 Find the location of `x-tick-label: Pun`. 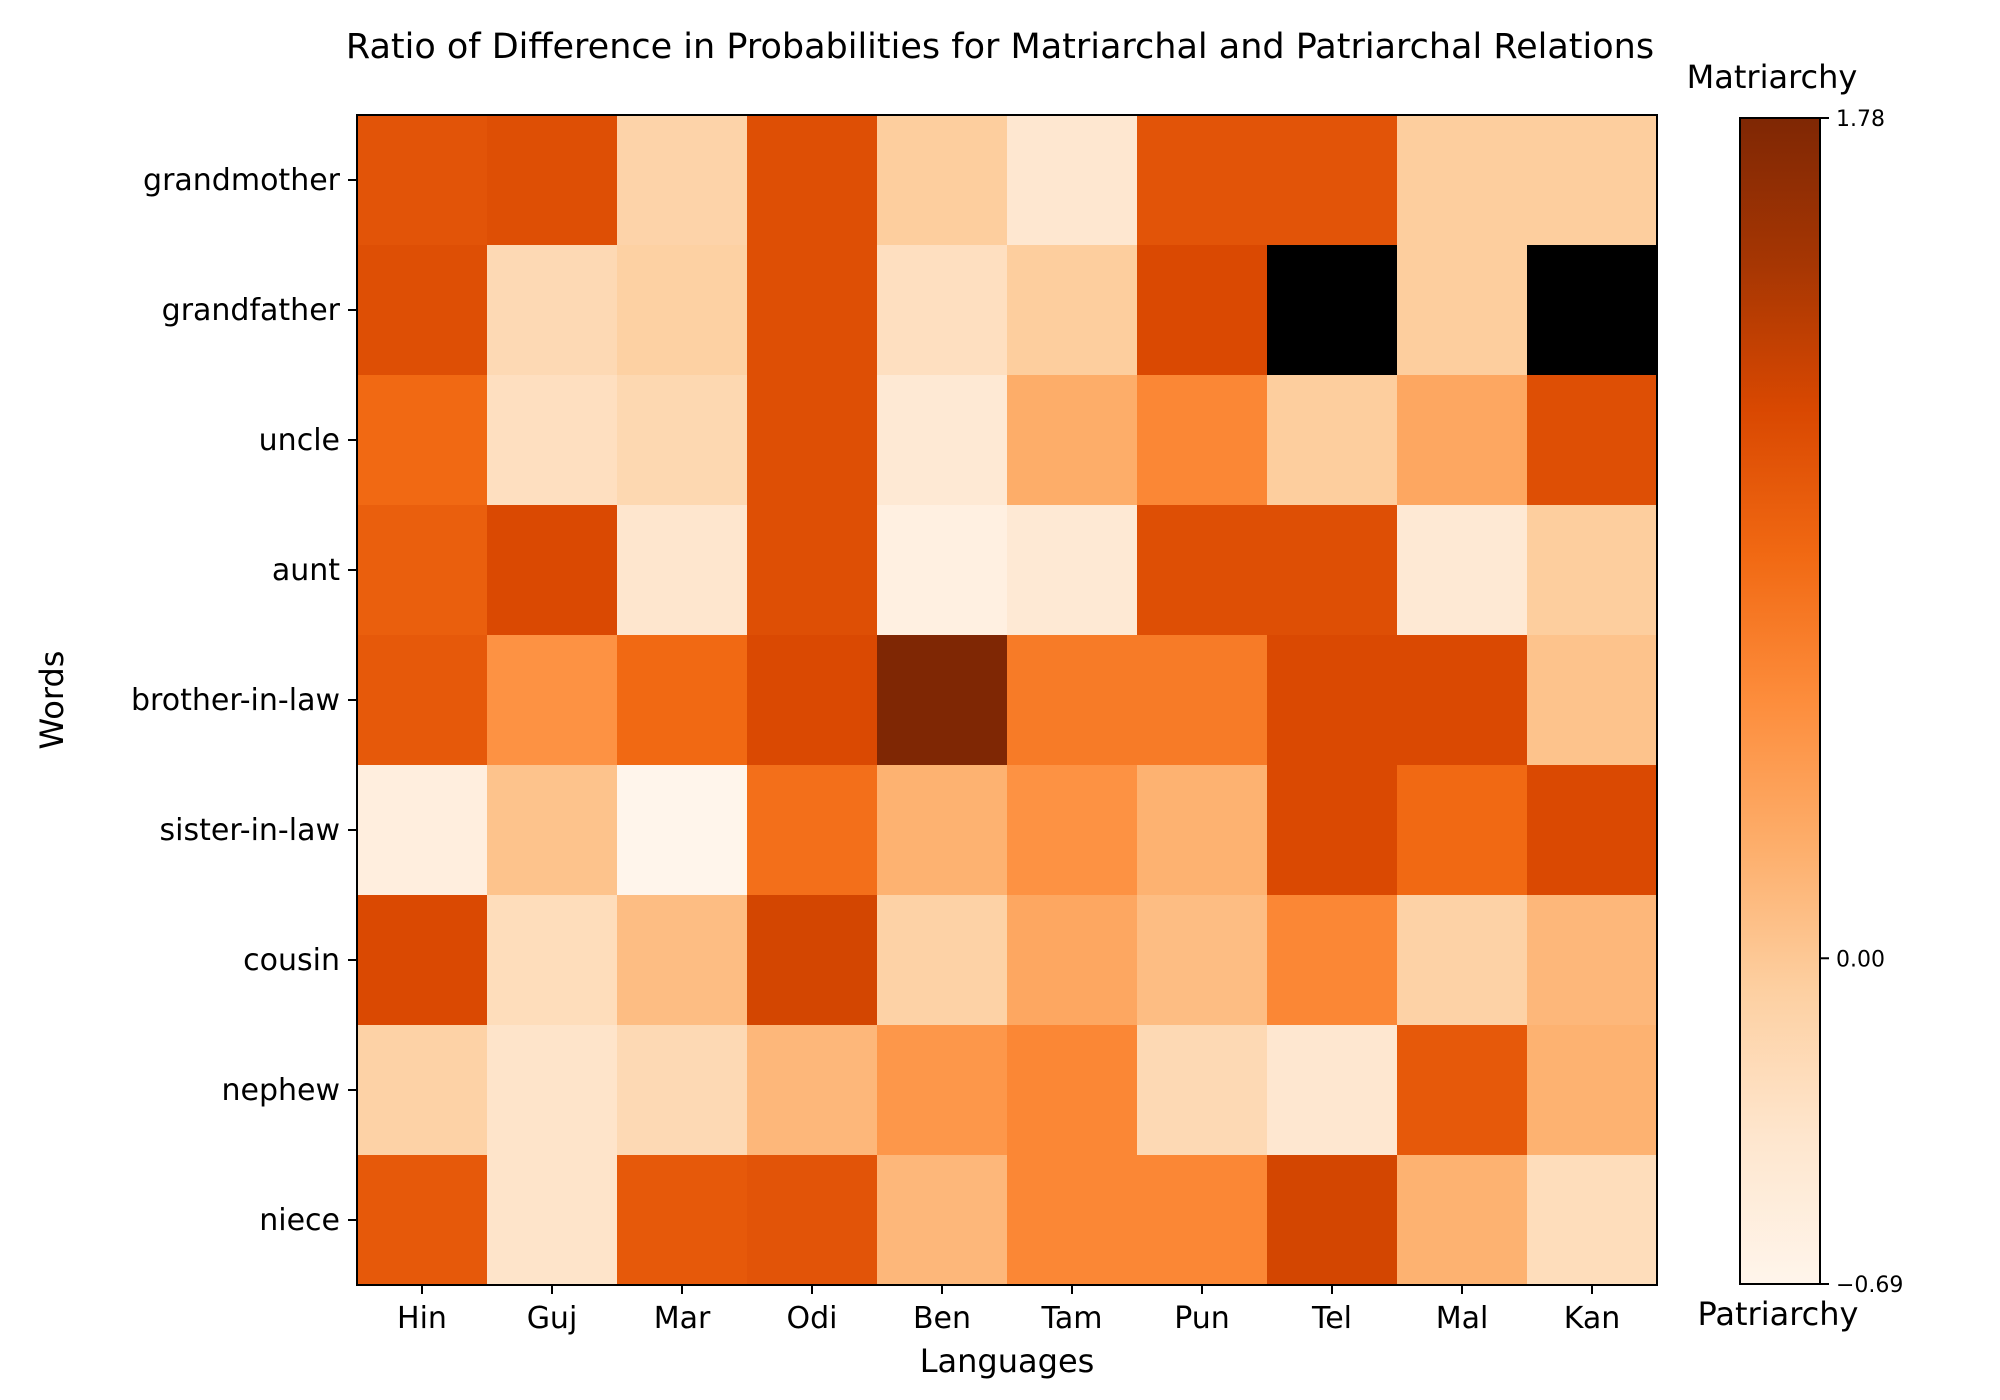

x-tick-label: Pun is located at coordinates (1202, 1318).